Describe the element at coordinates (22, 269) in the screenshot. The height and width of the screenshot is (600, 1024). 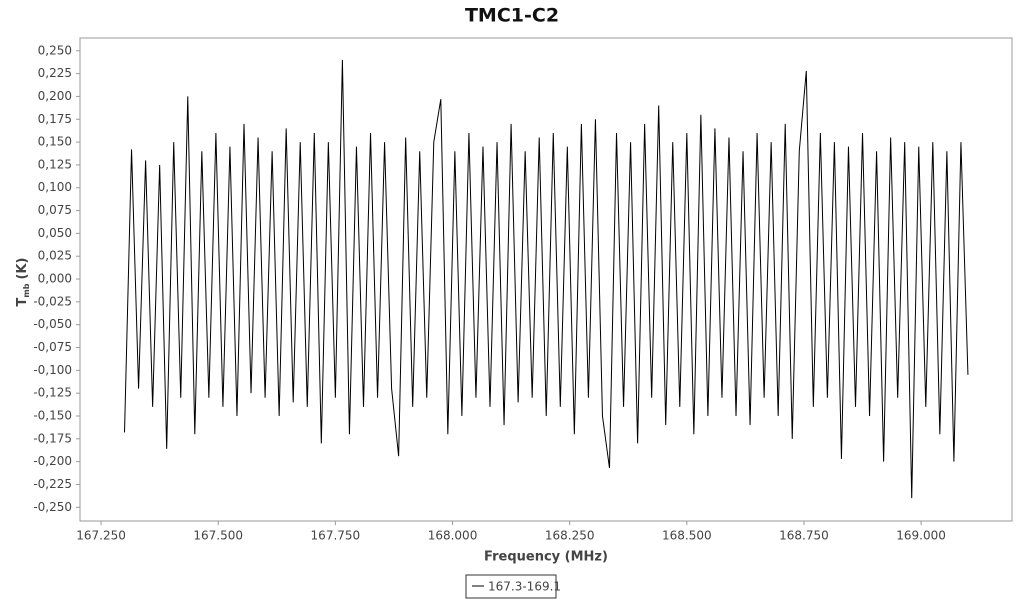
I see `y-title-unit: (K)` at that location.